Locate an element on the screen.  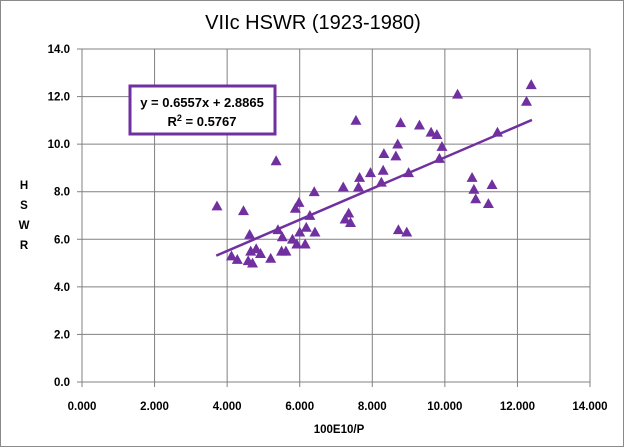
equation-box-border is located at coordinates (202, 110).